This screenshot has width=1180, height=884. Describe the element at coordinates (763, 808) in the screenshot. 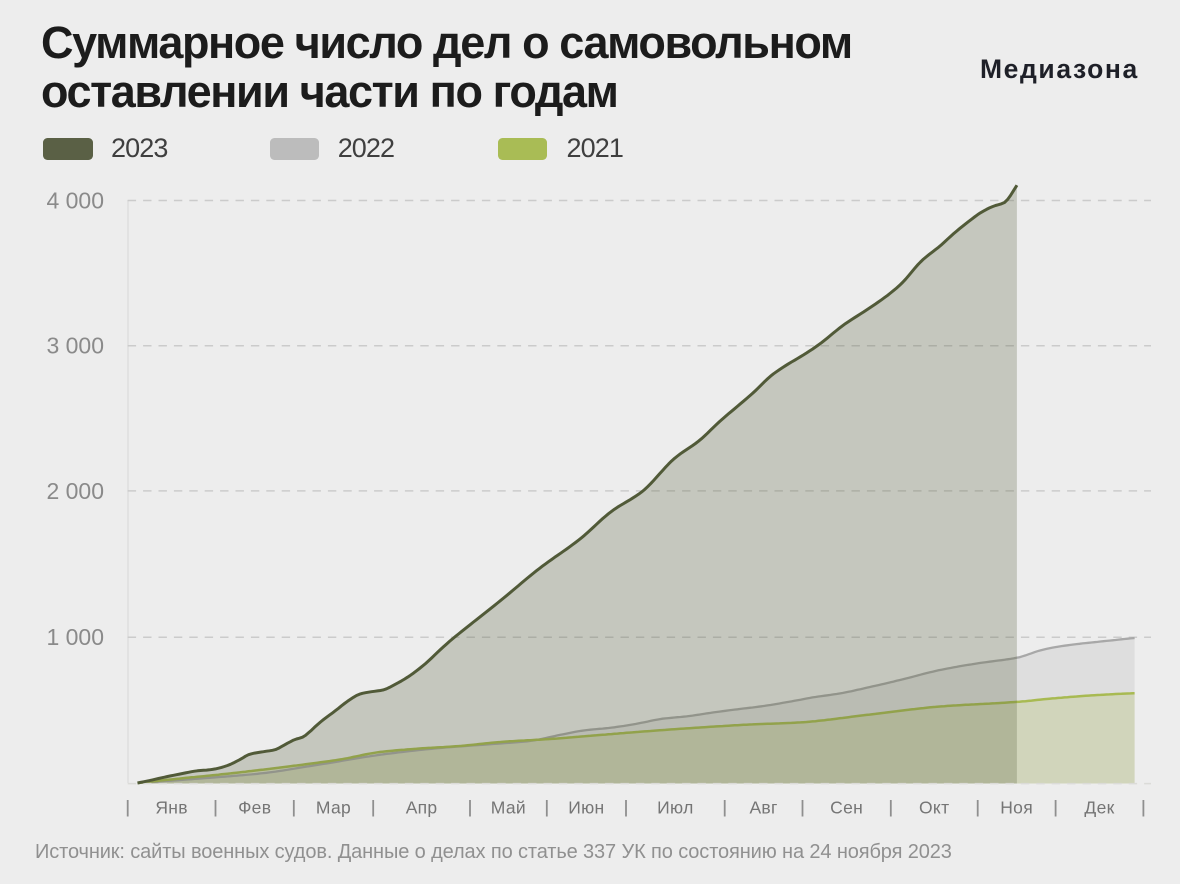

I see `svg-text: Авг` at that location.